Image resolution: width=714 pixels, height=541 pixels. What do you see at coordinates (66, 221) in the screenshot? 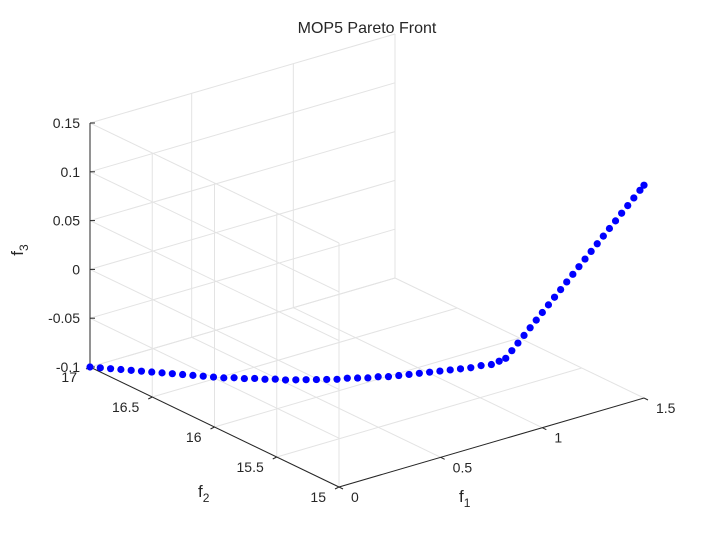
I see `z-tick-label: 0.05` at bounding box center [66, 221].